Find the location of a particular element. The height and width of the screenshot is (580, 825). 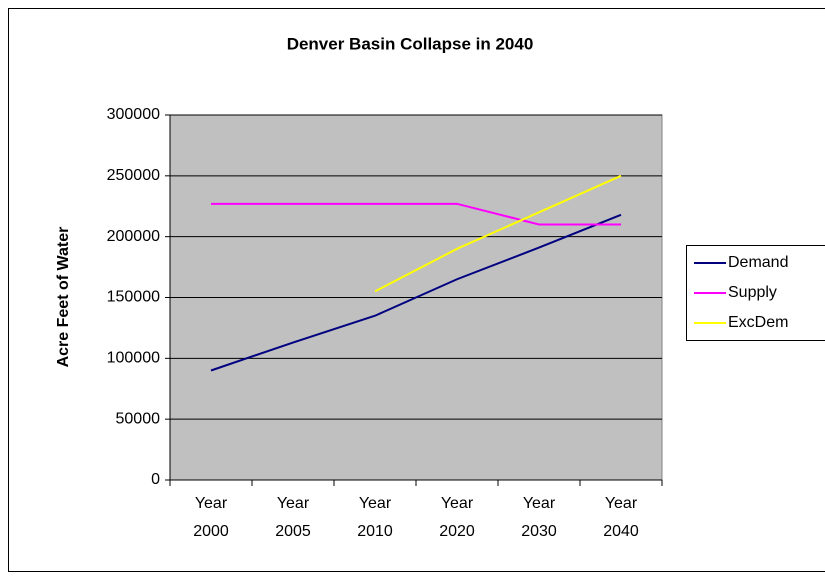

x-tick-label: Year 2020 is located at coordinates (457, 517).